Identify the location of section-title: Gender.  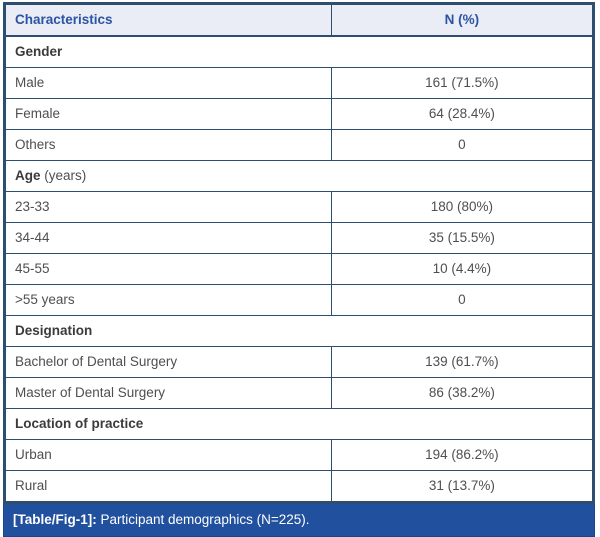
(299, 51).